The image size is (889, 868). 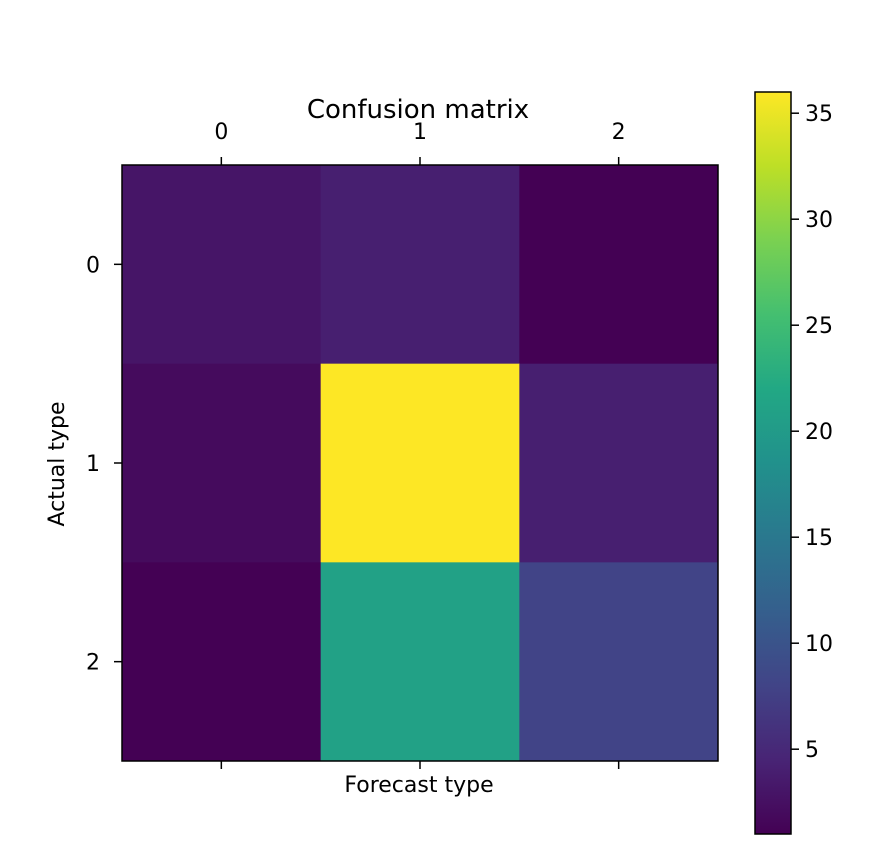 What do you see at coordinates (93, 265) in the screenshot?
I see `y-tick-label: 0` at bounding box center [93, 265].